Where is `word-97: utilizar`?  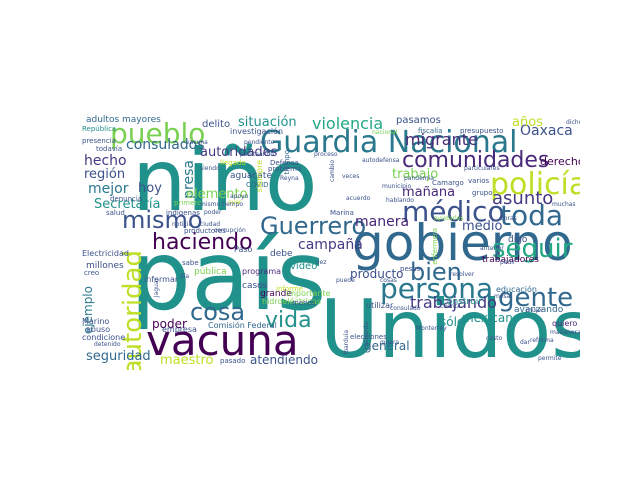
word-97: utilizar is located at coordinates (380, 305).